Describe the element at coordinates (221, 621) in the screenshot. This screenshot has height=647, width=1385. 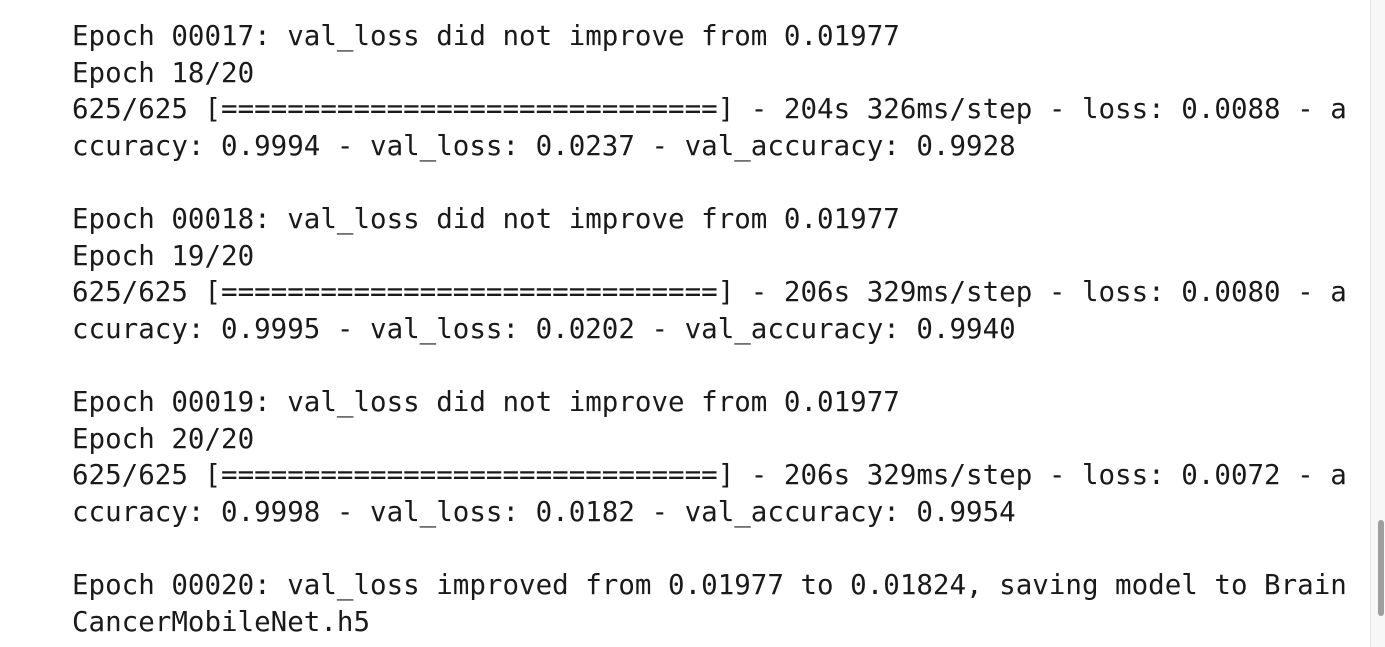
I see `output-line: CancerMobileNet.h5` at that location.